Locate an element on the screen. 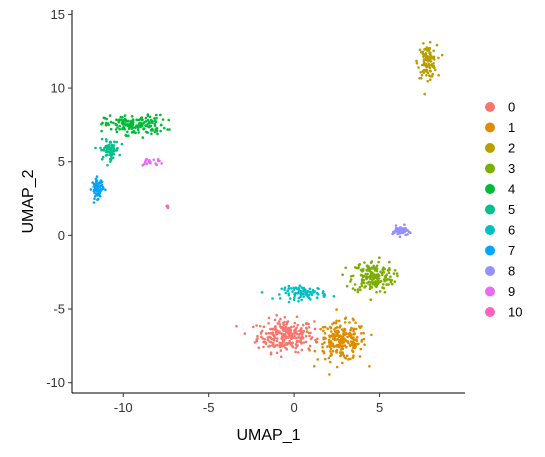 The image size is (545, 457). y-tick-label: 10 is located at coordinates (58, 88).